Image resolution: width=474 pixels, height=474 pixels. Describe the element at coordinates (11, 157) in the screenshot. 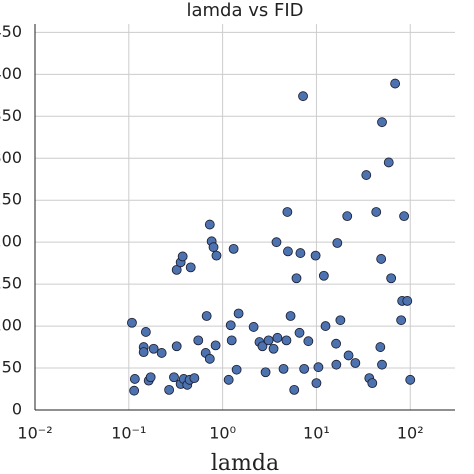

I see `y-tick-label: 300` at that location.